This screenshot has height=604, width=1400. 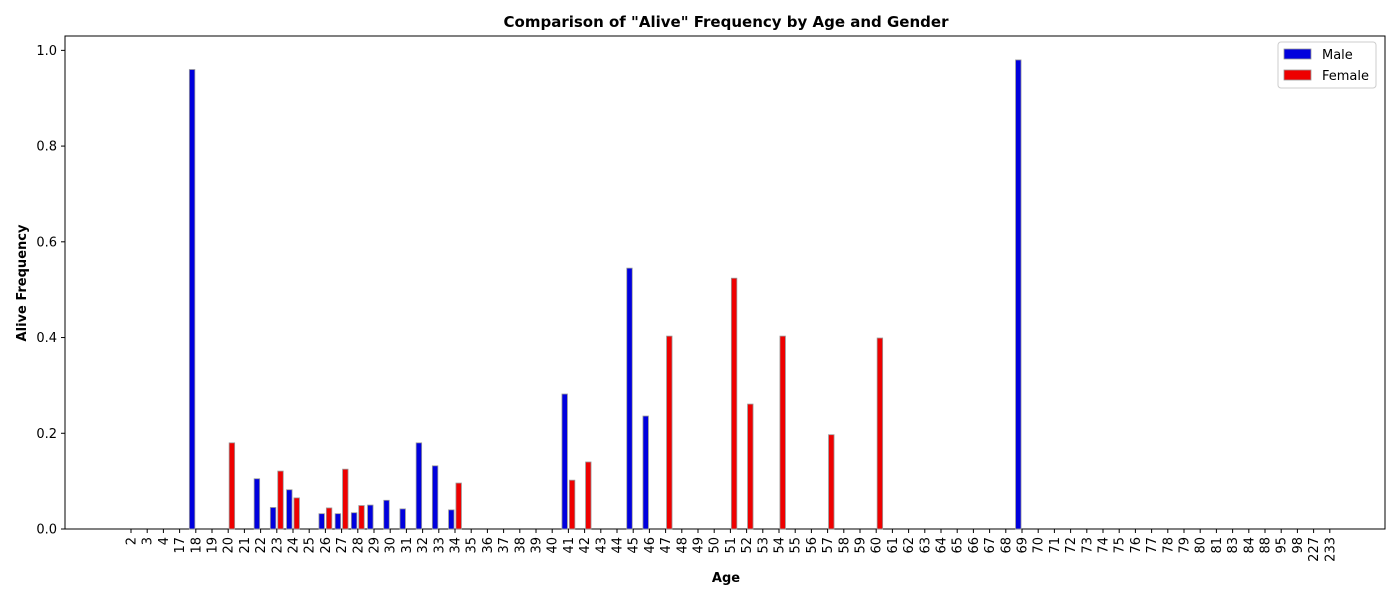 I want to click on y-tick-label: 0.0, so click(x=46, y=530).